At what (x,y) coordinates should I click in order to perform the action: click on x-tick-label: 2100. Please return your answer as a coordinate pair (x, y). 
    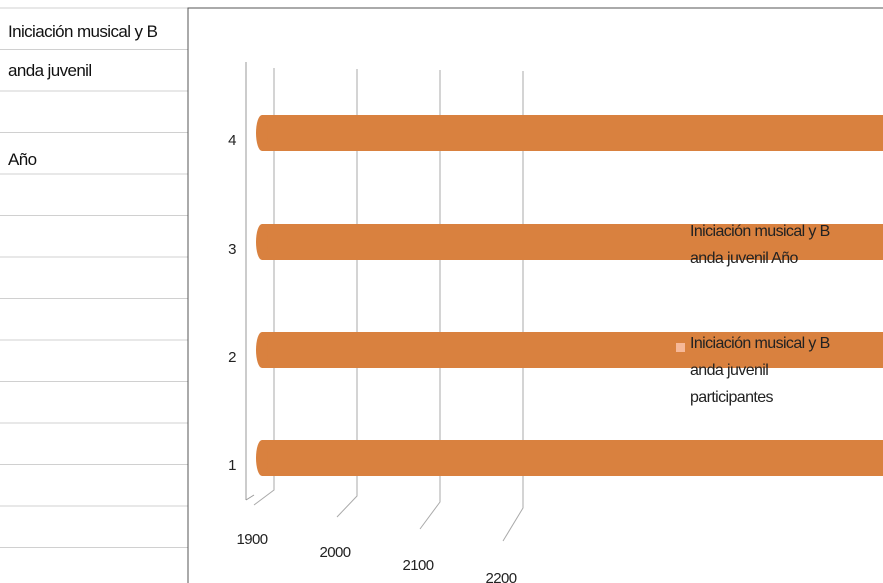
    Looking at the image, I should click on (418, 565).